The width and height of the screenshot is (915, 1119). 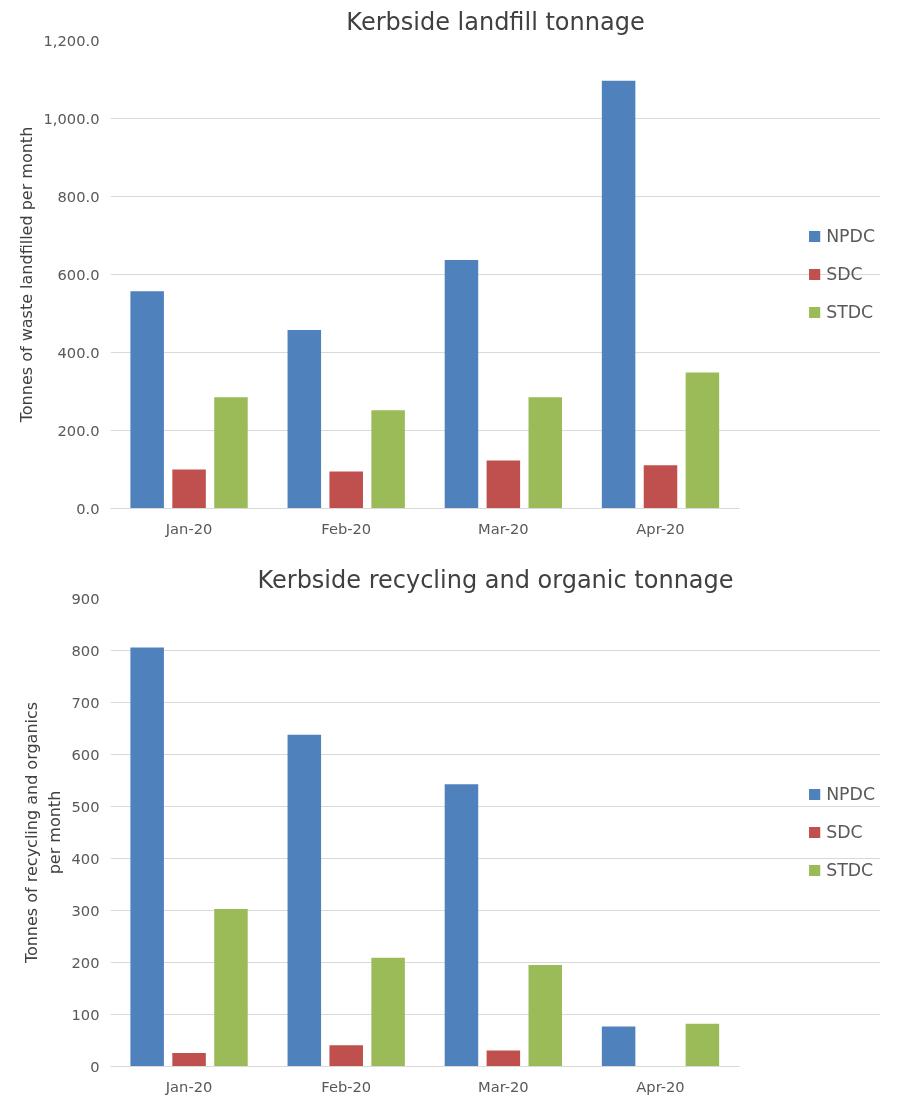 What do you see at coordinates (495, 21) in the screenshot?
I see `chart-title: Kerbside landfill tonnage` at bounding box center [495, 21].